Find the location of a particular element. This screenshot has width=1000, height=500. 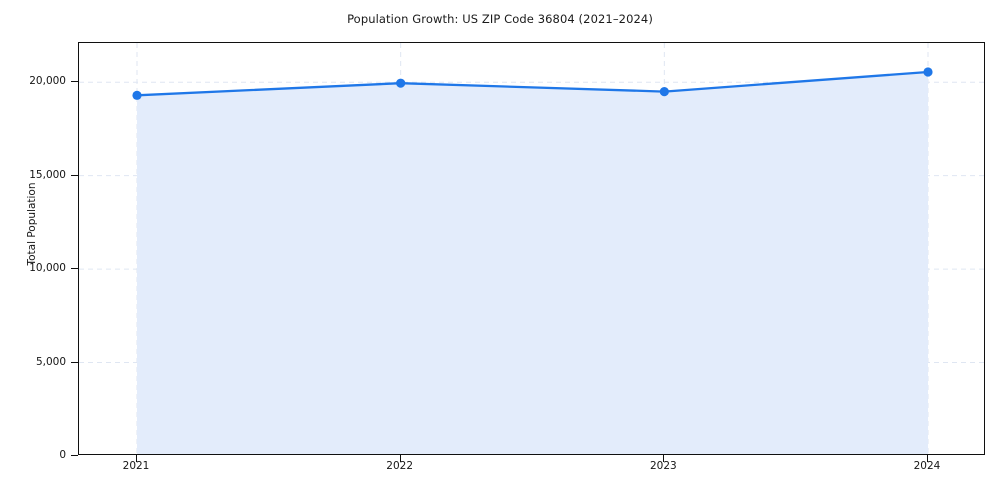

y-tick-label: 20,000 is located at coordinates (47, 81).